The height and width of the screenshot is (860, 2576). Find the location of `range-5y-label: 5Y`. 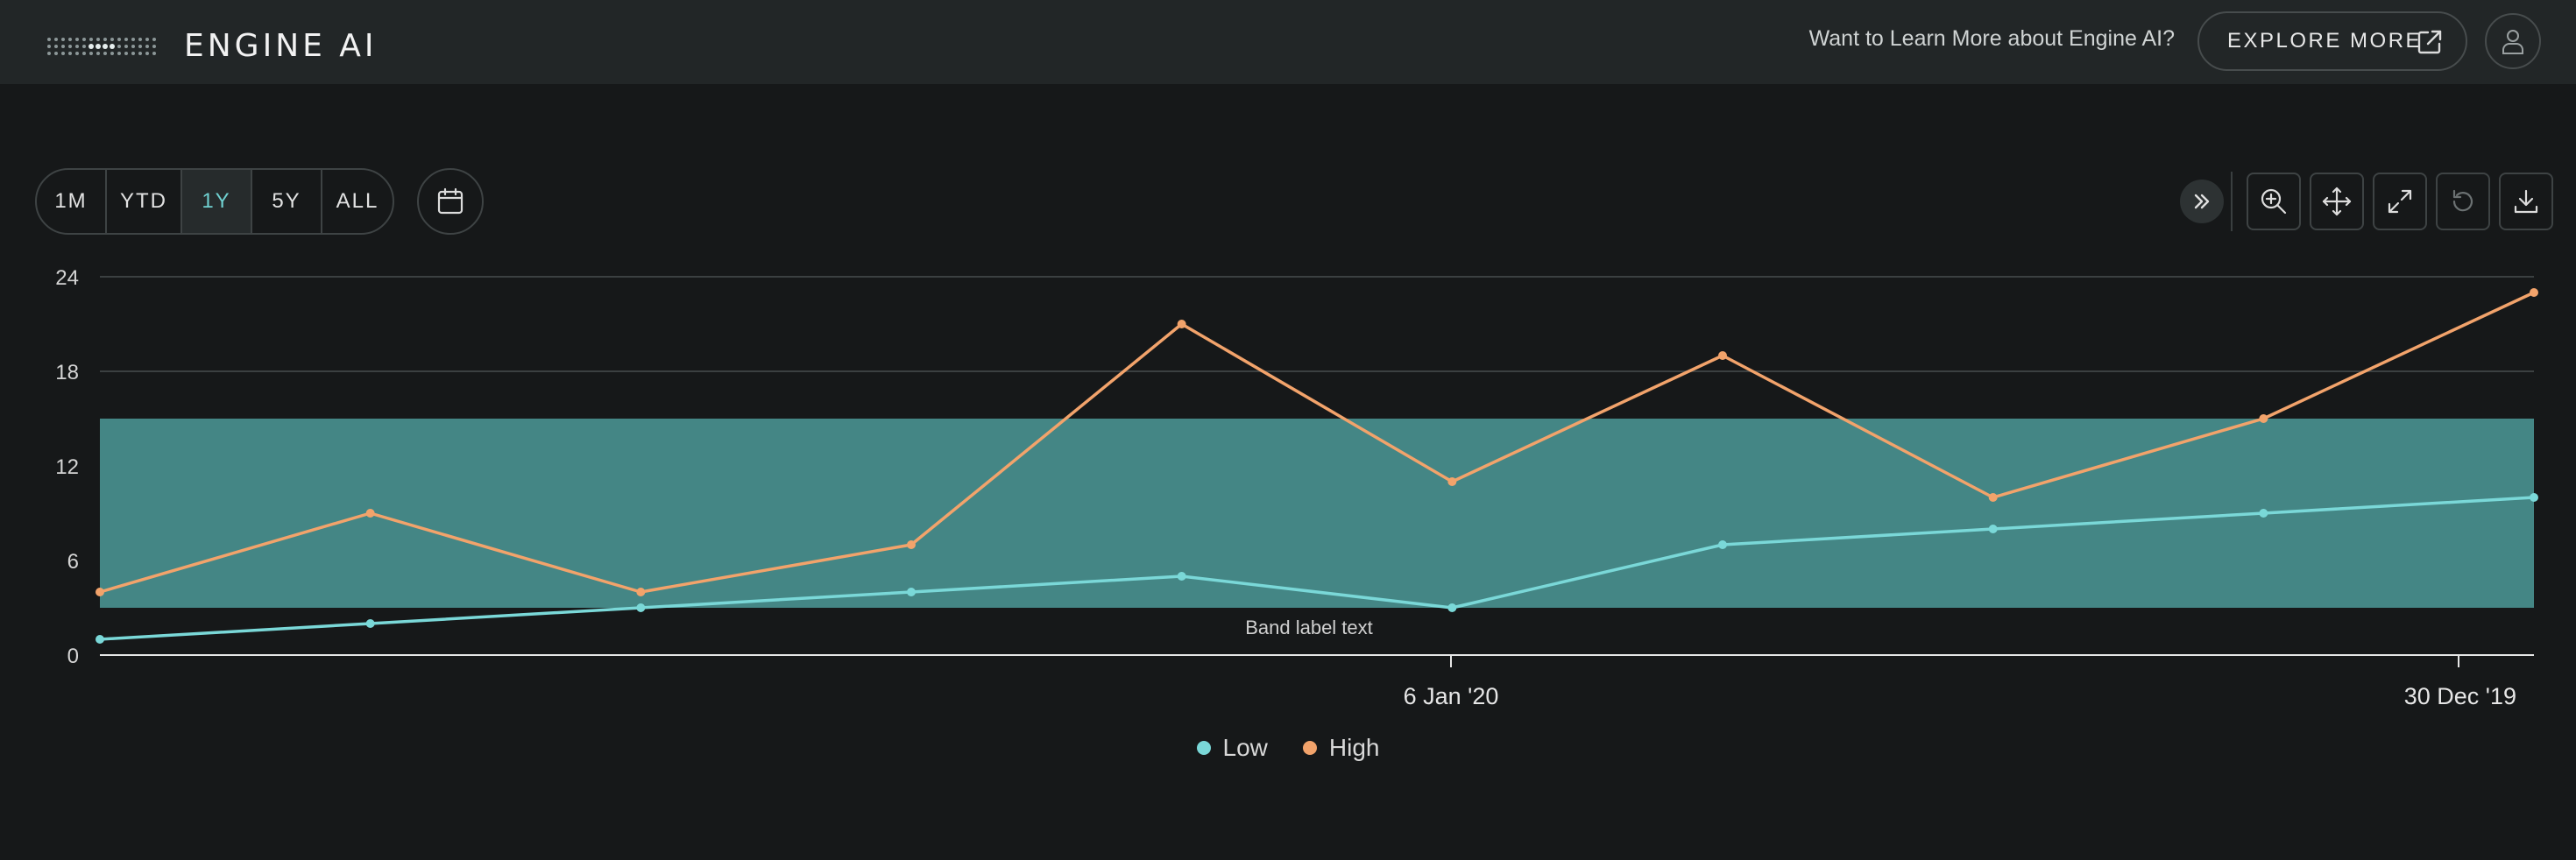

range-5y-label: 5Y is located at coordinates (286, 201).